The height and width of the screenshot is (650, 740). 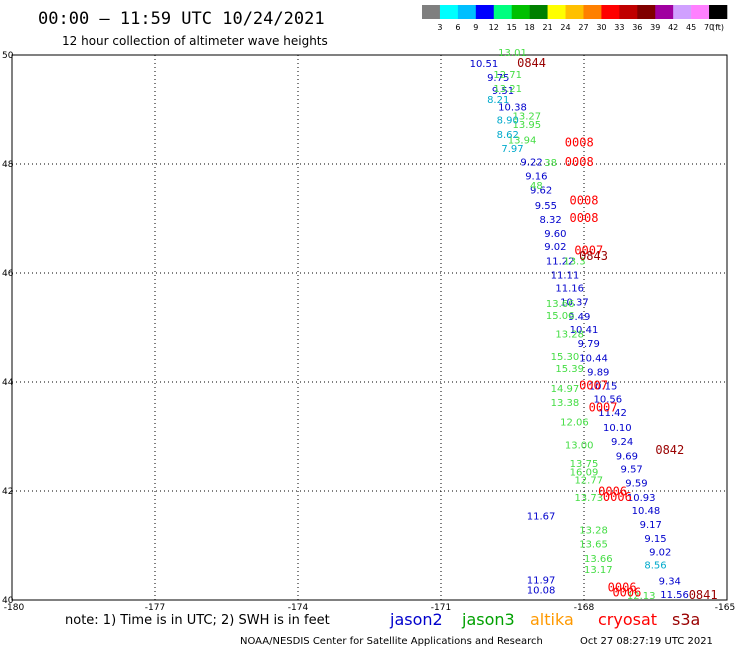 I want to click on data-point-s3a: 0843, so click(x=593, y=256).